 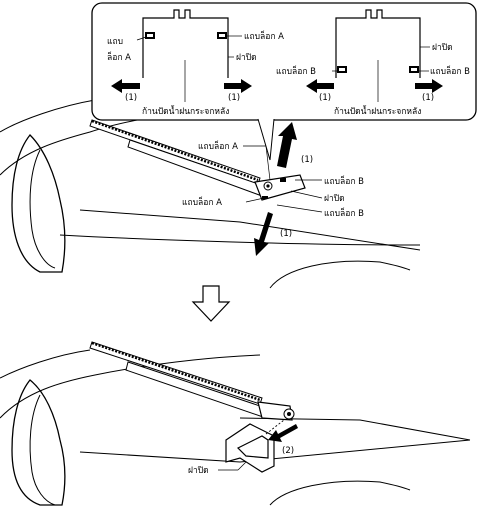 I want to click on lift-up-arrow, so click(x=287, y=145).